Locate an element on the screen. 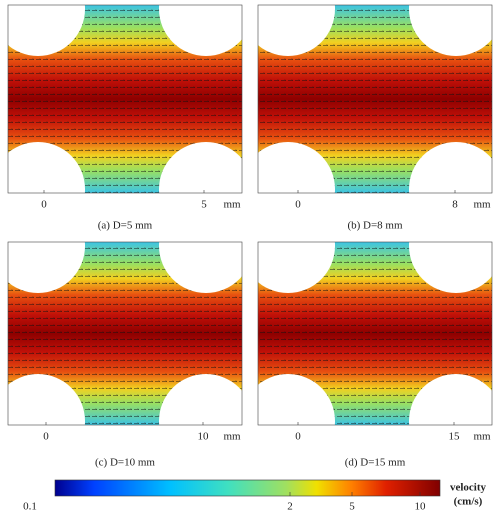 The height and width of the screenshot is (514, 500). colorbar-label: (cm/s) is located at coordinates (468, 502).